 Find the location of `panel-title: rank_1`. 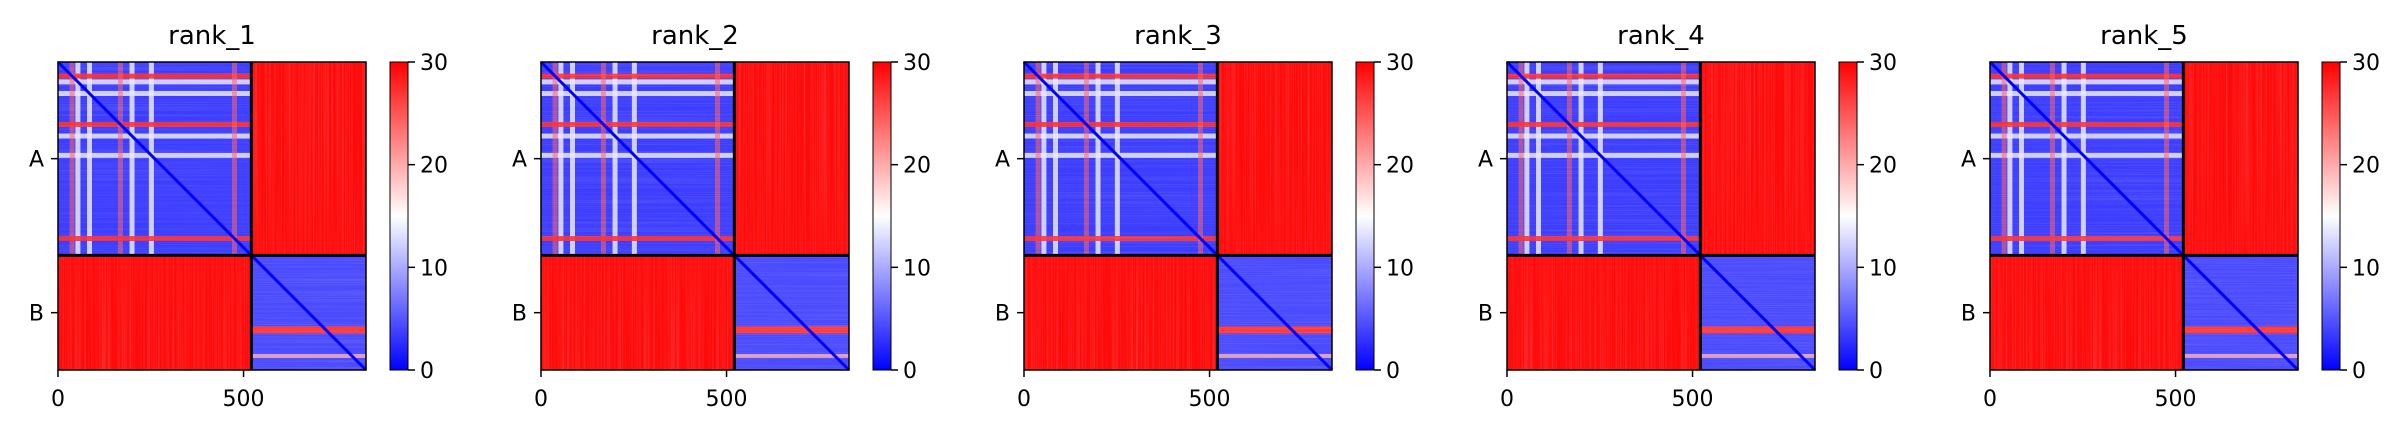

panel-title: rank_1 is located at coordinates (212, 36).